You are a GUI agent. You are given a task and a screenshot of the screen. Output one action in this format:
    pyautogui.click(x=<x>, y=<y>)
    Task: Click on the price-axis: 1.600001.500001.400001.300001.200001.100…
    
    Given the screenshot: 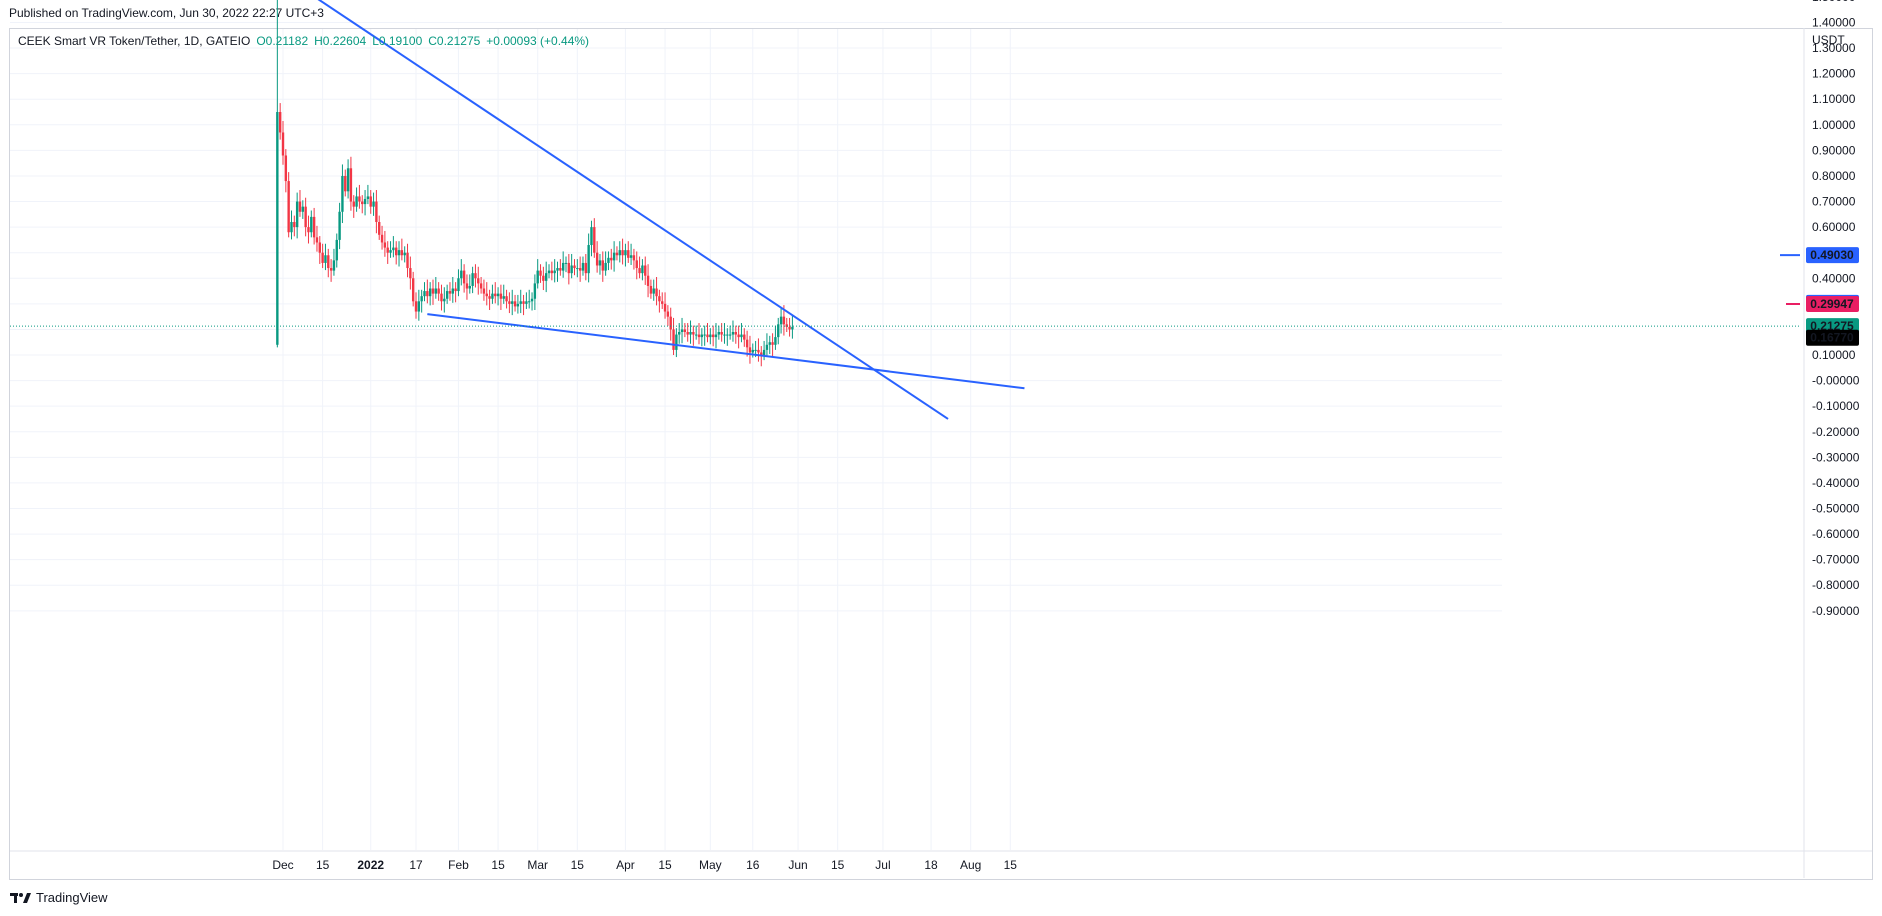 What is the action you would take?
    pyautogui.click(x=1831, y=439)
    